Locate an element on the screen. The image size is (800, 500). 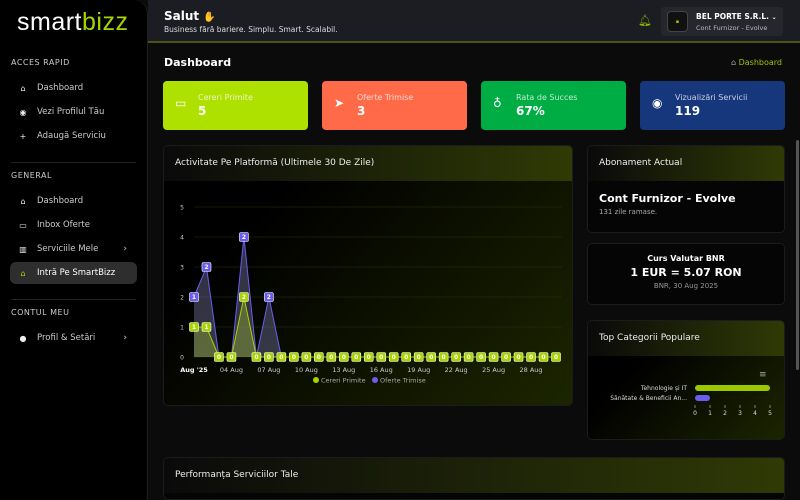
sidebar-item: ▭ Inbox Oferte is located at coordinates (54, 225).